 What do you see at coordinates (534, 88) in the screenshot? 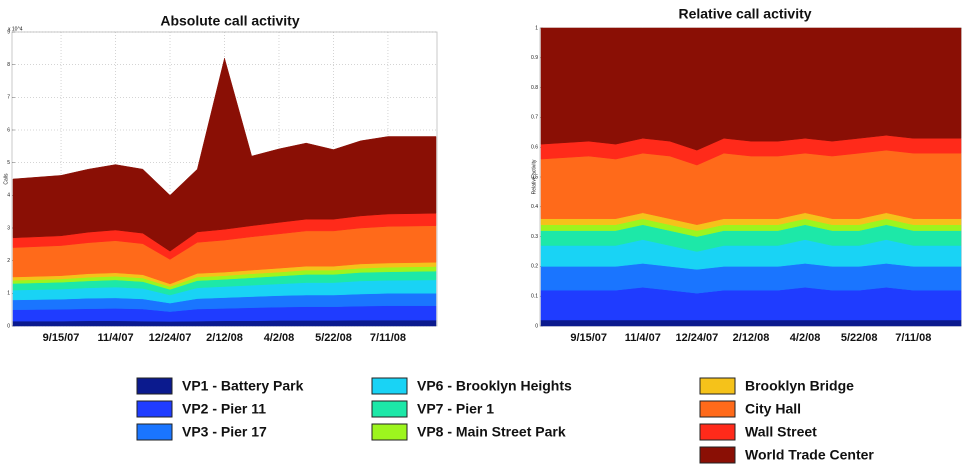
I see `y-tick-label: 0.8` at bounding box center [534, 88].